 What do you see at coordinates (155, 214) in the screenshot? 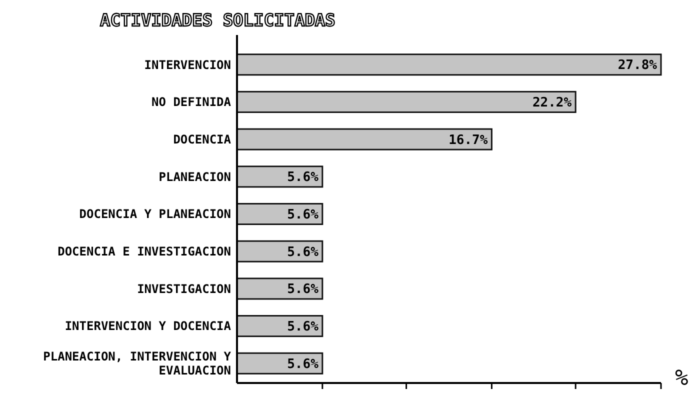
I see `y-tick-label: DOCENCIA Y PLANEACION` at bounding box center [155, 214].